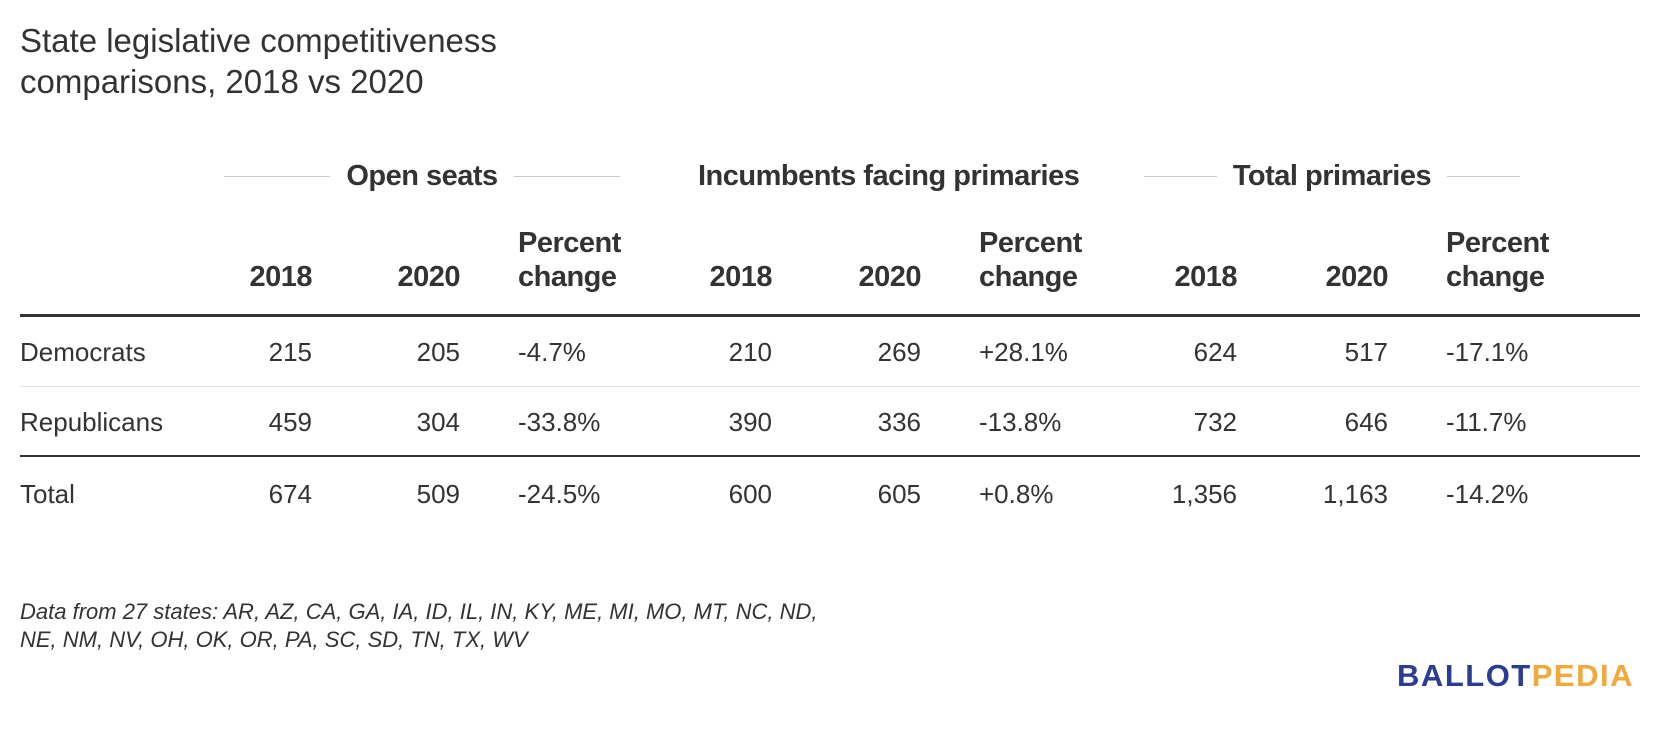  What do you see at coordinates (1205, 277) in the screenshot?
I see `col-head-total-2018: 2018` at bounding box center [1205, 277].